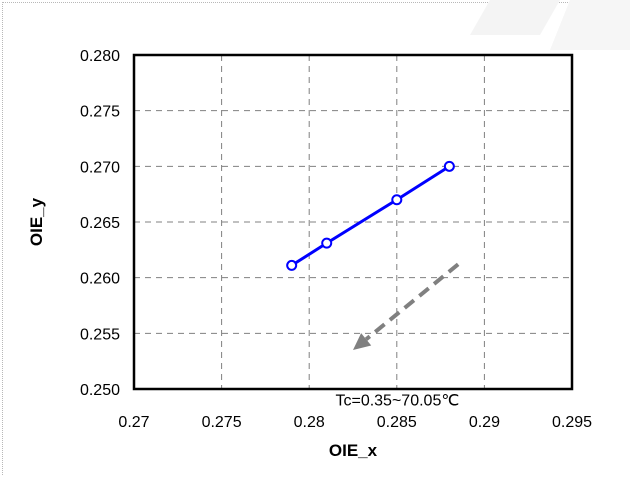 The image size is (630, 477). What do you see at coordinates (309, 422) in the screenshot?
I see `x-tick-label: 0.28` at bounding box center [309, 422].